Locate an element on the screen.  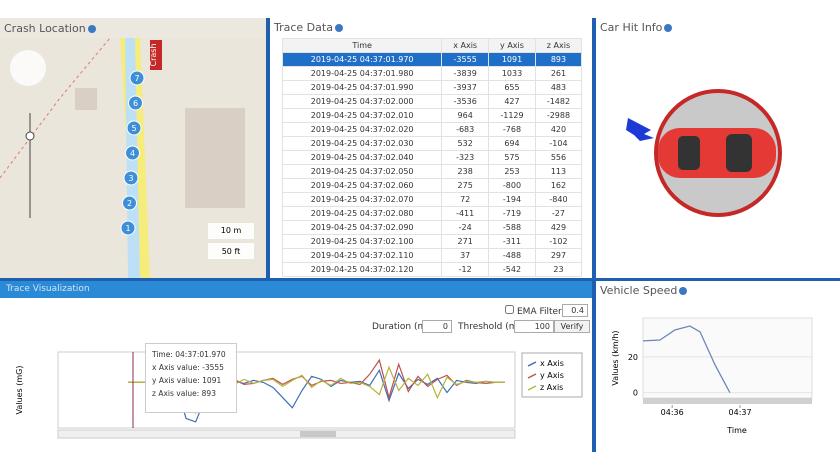
duration-input: 0 is located at coordinates (437, 326).